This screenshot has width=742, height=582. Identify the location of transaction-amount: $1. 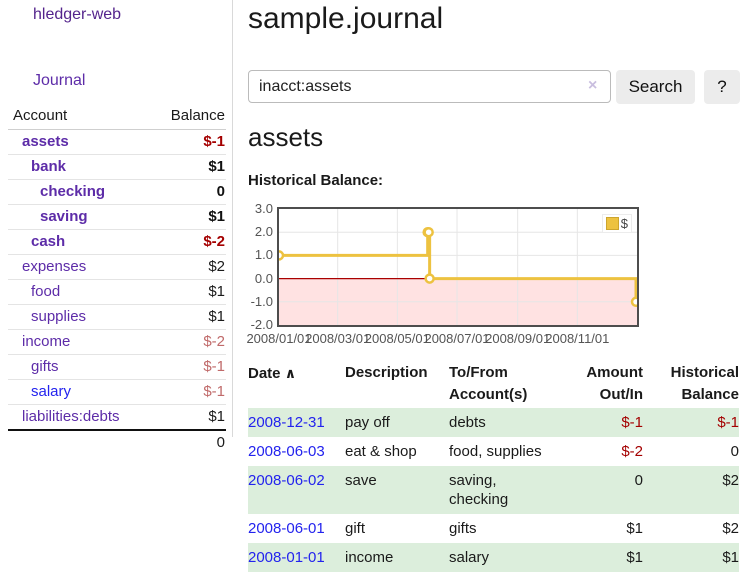
(634, 528).